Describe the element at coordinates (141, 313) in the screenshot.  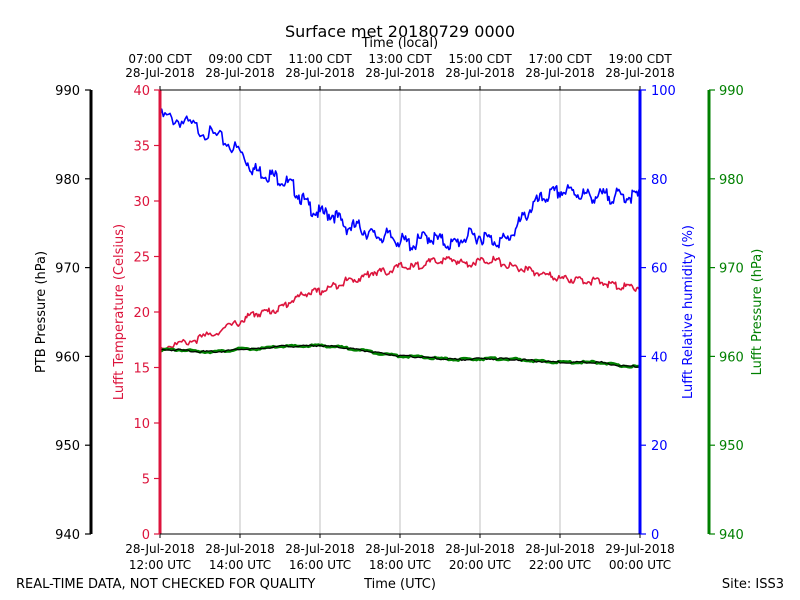
I see `temperature-tick-label: 20` at that location.